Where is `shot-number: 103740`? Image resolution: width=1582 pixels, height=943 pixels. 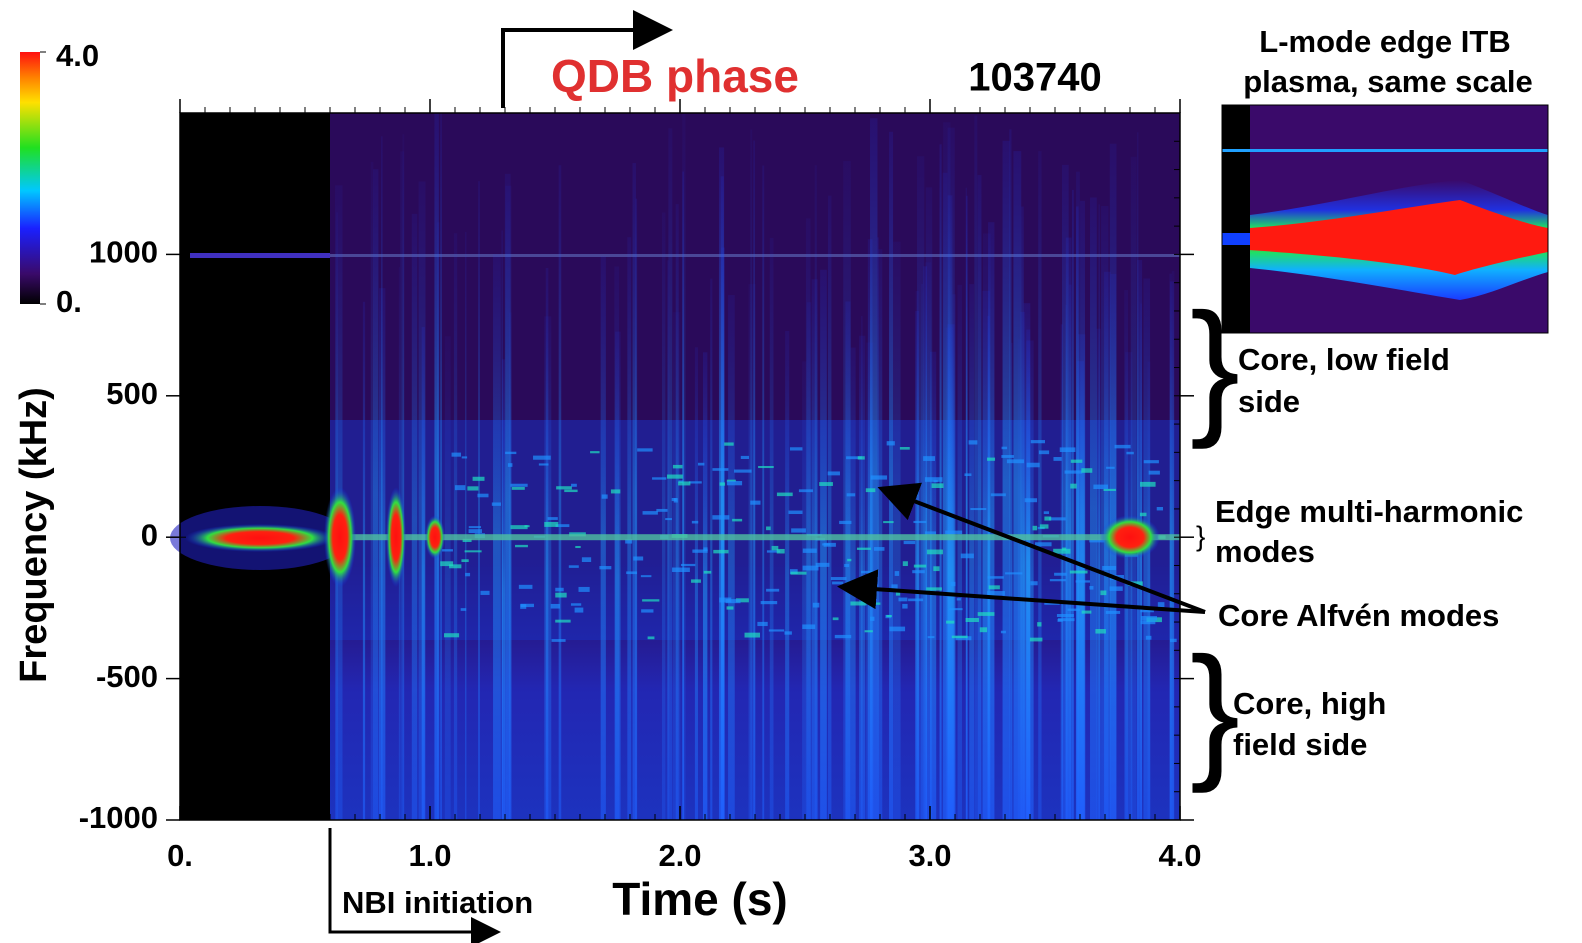
shot-number: 103740 is located at coordinates (1034, 78).